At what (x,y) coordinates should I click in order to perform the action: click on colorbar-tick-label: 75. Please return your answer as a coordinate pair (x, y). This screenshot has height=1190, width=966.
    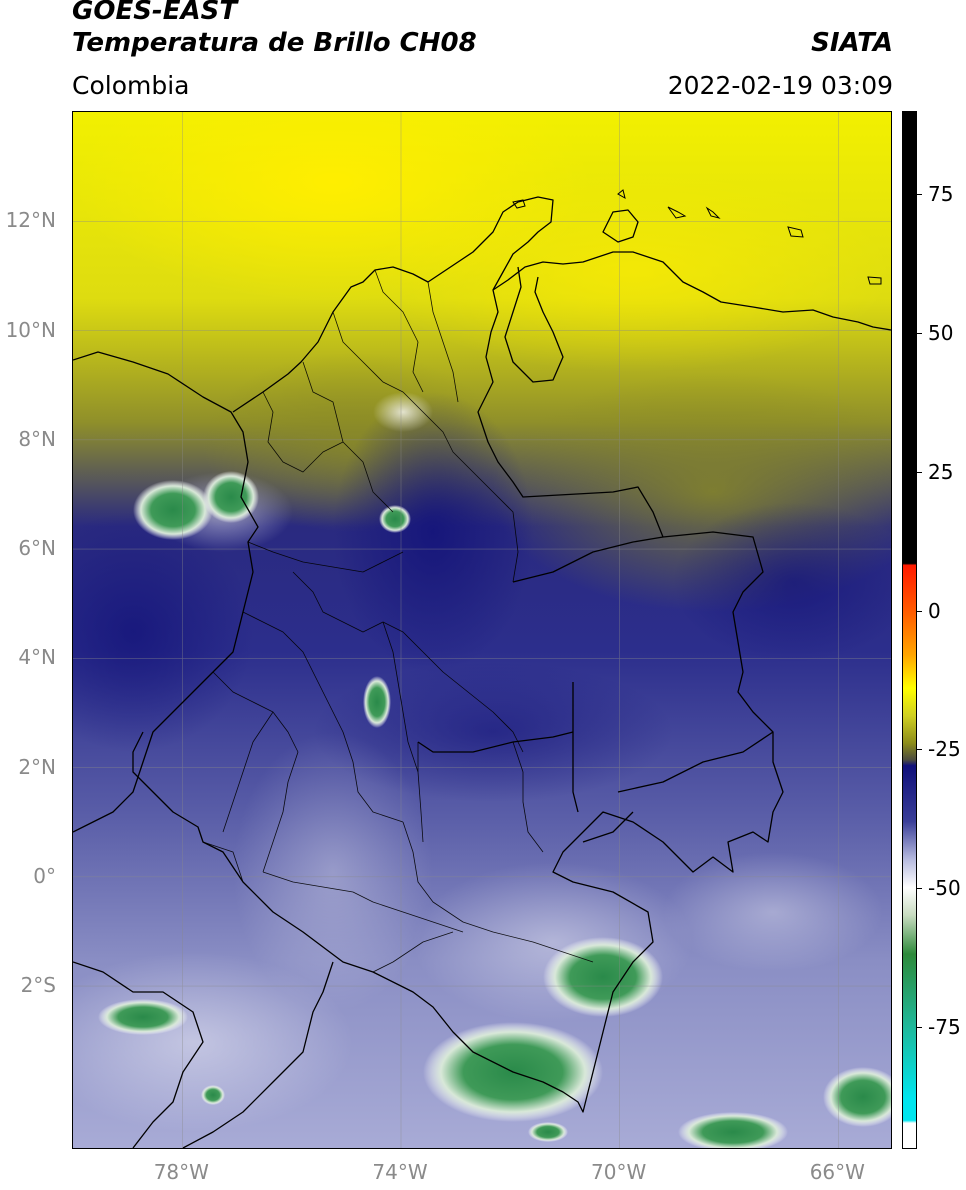
    Looking at the image, I should click on (941, 194).